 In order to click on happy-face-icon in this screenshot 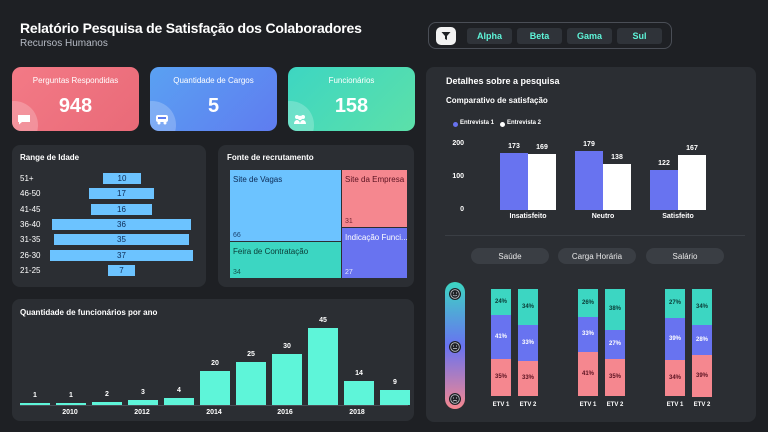, I will do `click(455, 294)`.